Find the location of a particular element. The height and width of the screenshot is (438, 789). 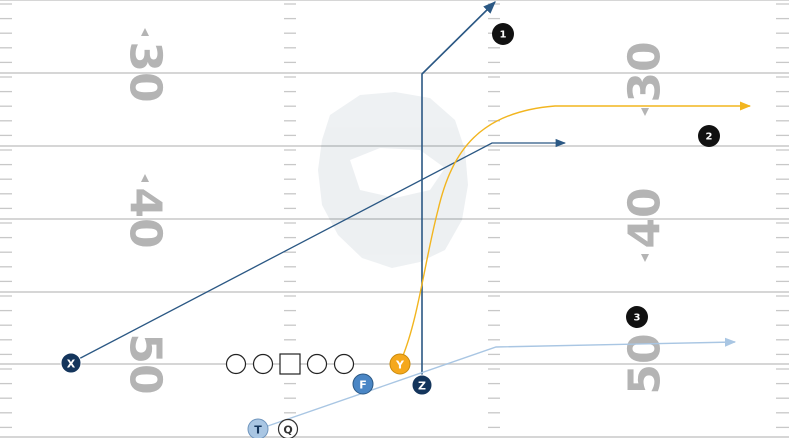

player-t-label: T is located at coordinates (258, 430).